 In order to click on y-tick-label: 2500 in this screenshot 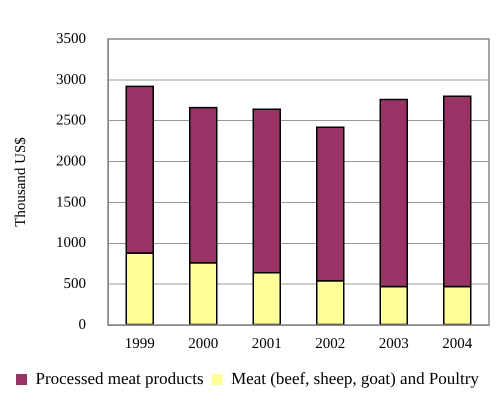, I will do `click(71, 120)`.